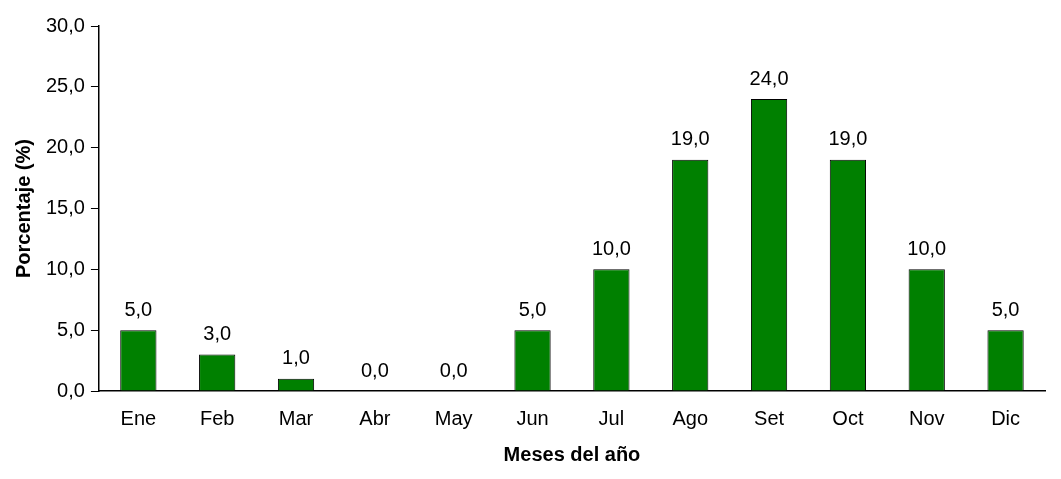 The image size is (1061, 479). What do you see at coordinates (71, 328) in the screenshot?
I see `y-tick-label: 5,0` at bounding box center [71, 328].